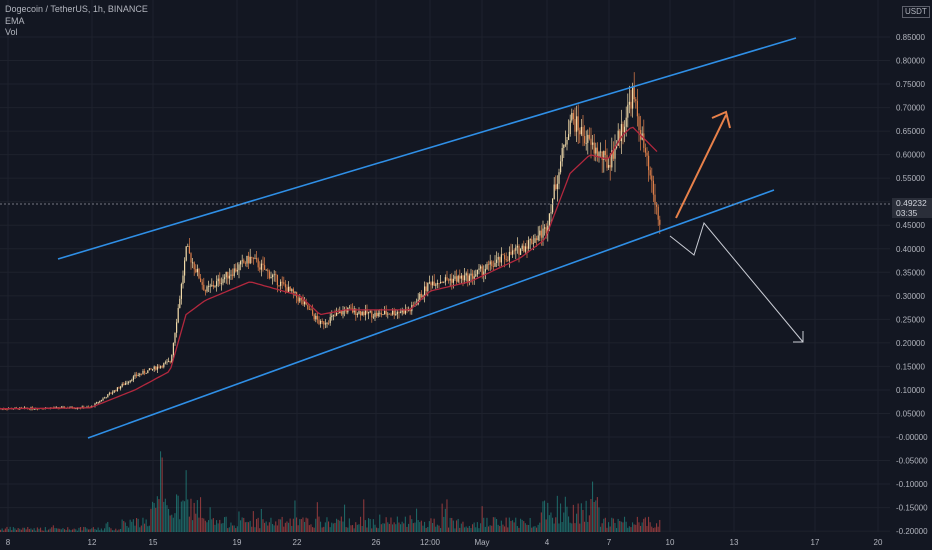 This screenshot has height=550, width=932. Describe the element at coordinates (376, 542) in the screenshot. I see `time-tick-label: 26` at that location.